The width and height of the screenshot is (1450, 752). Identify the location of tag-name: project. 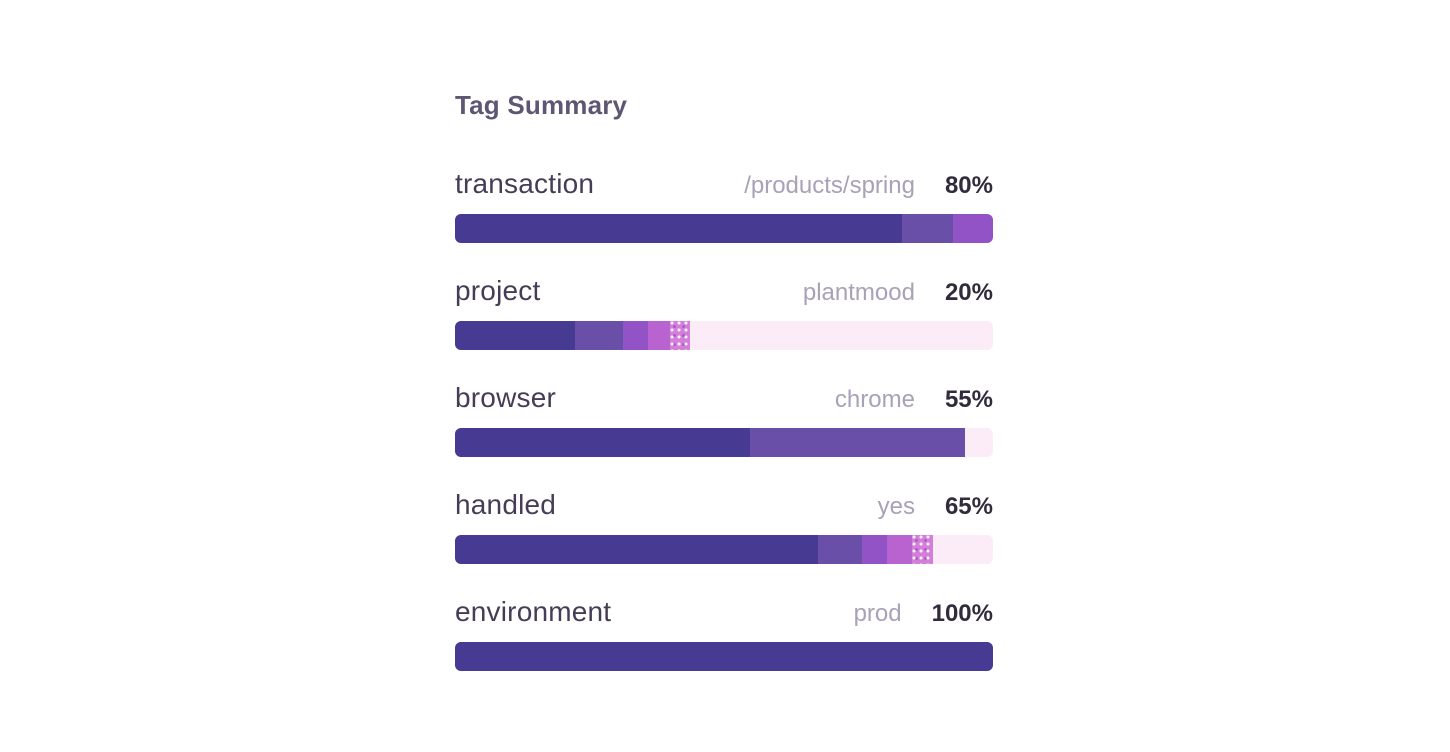
(498, 290).